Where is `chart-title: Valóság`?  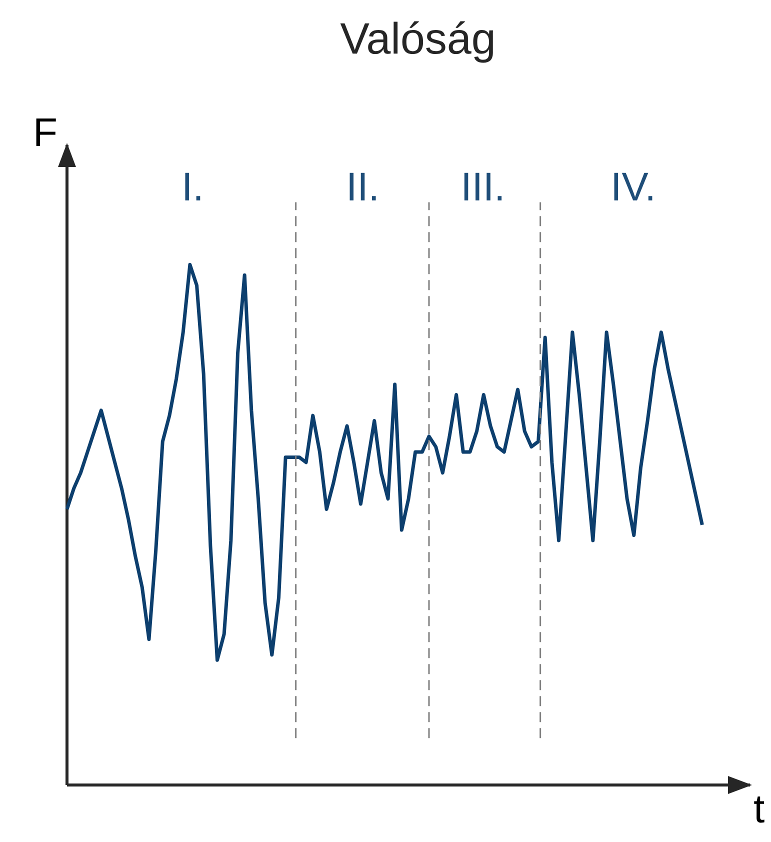 chart-title: Valóság is located at coordinates (417, 42).